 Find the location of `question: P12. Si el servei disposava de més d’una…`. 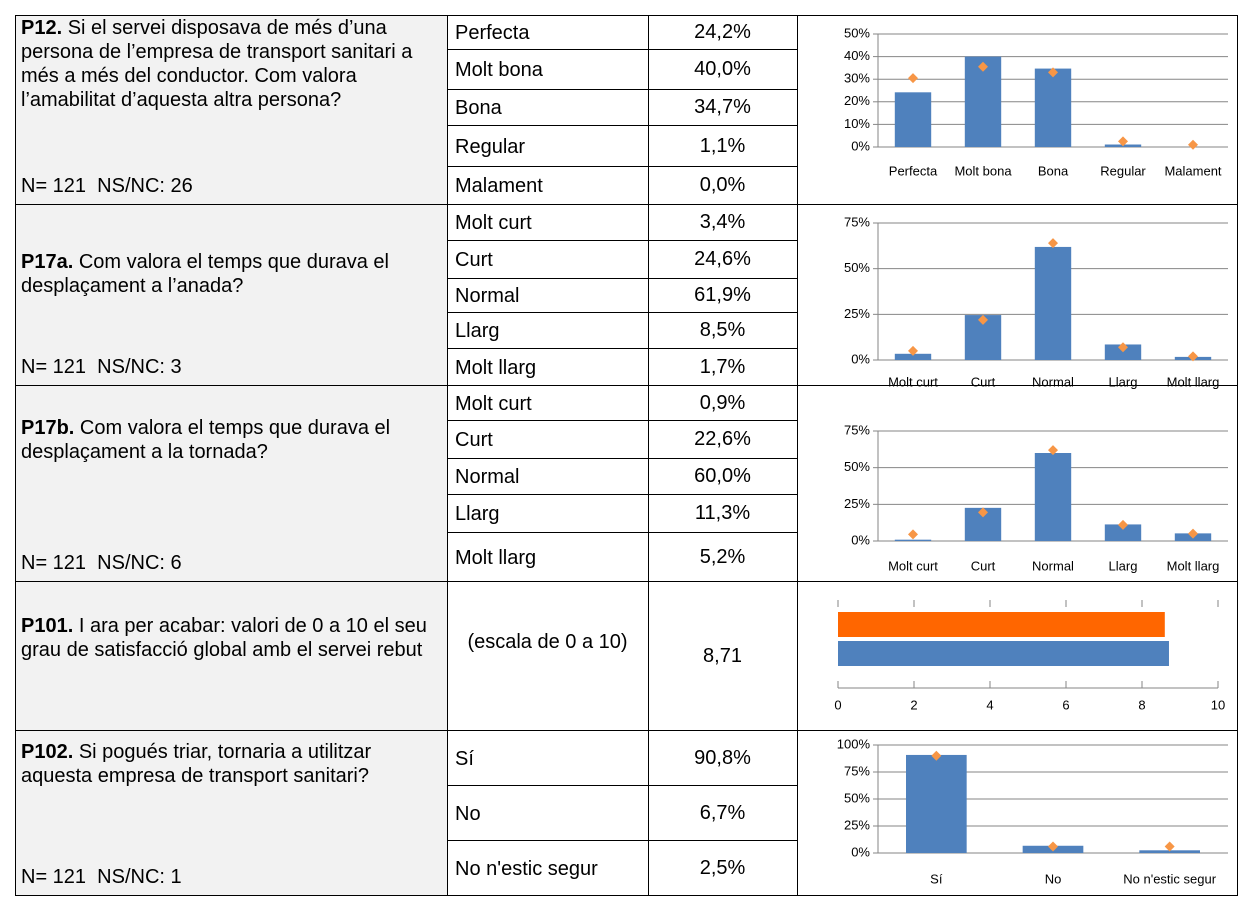

question: P12. Si el servei disposava de més d’una… is located at coordinates (230, 64).